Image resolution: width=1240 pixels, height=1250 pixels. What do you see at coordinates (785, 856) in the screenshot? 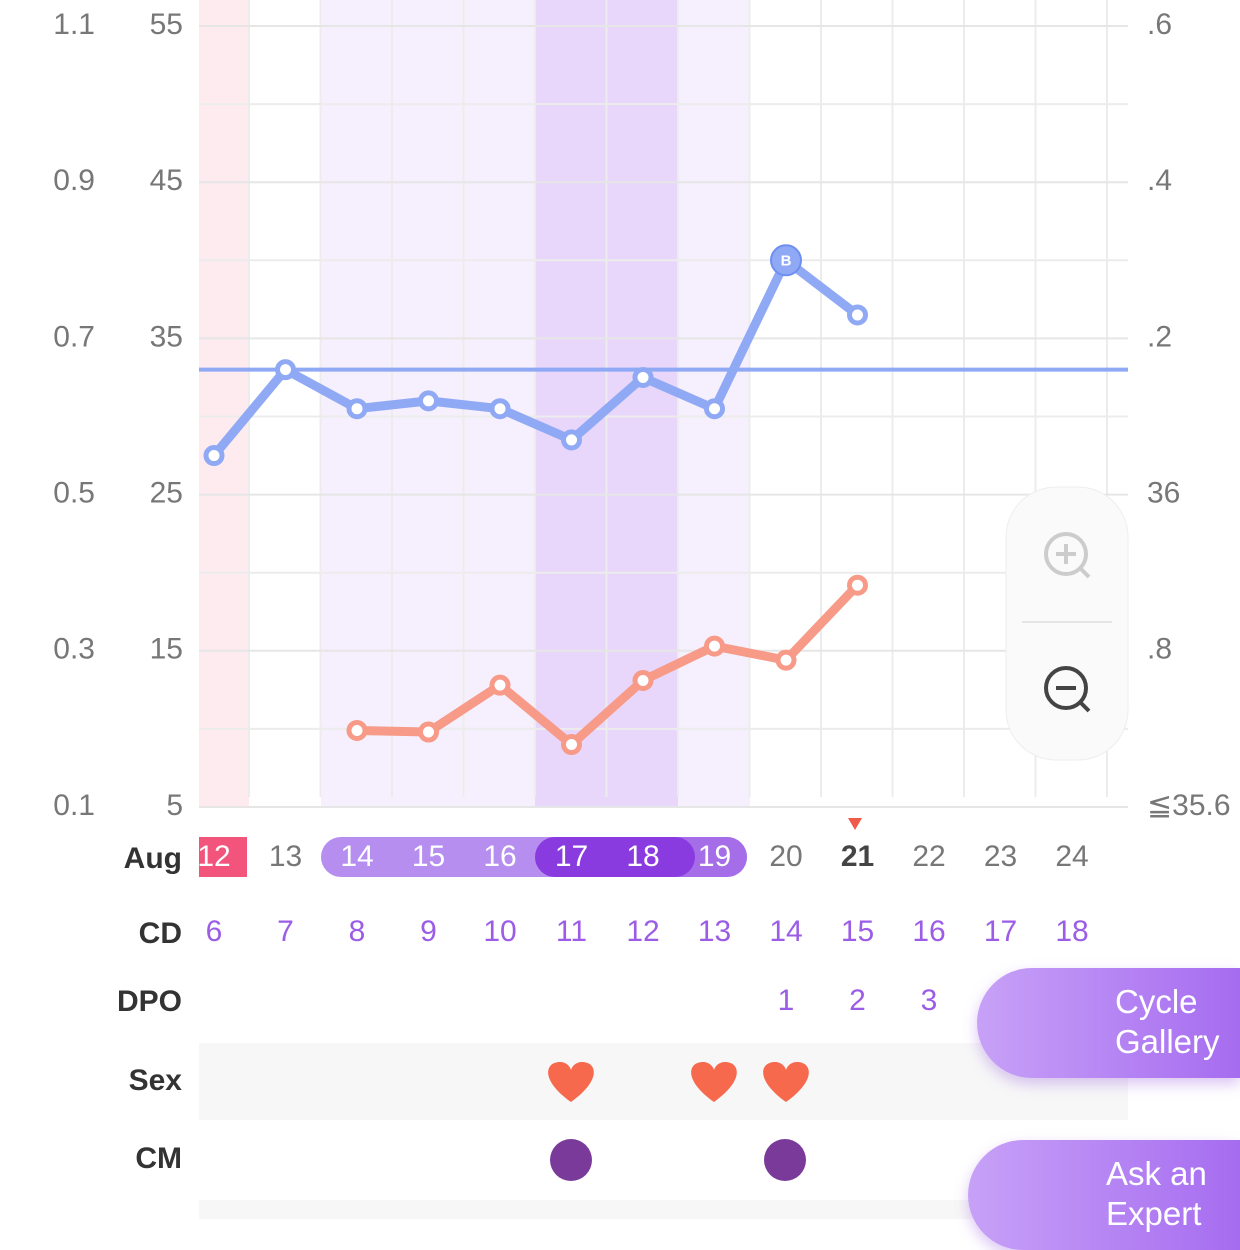
I see `x-tick-label: 20` at bounding box center [785, 856].